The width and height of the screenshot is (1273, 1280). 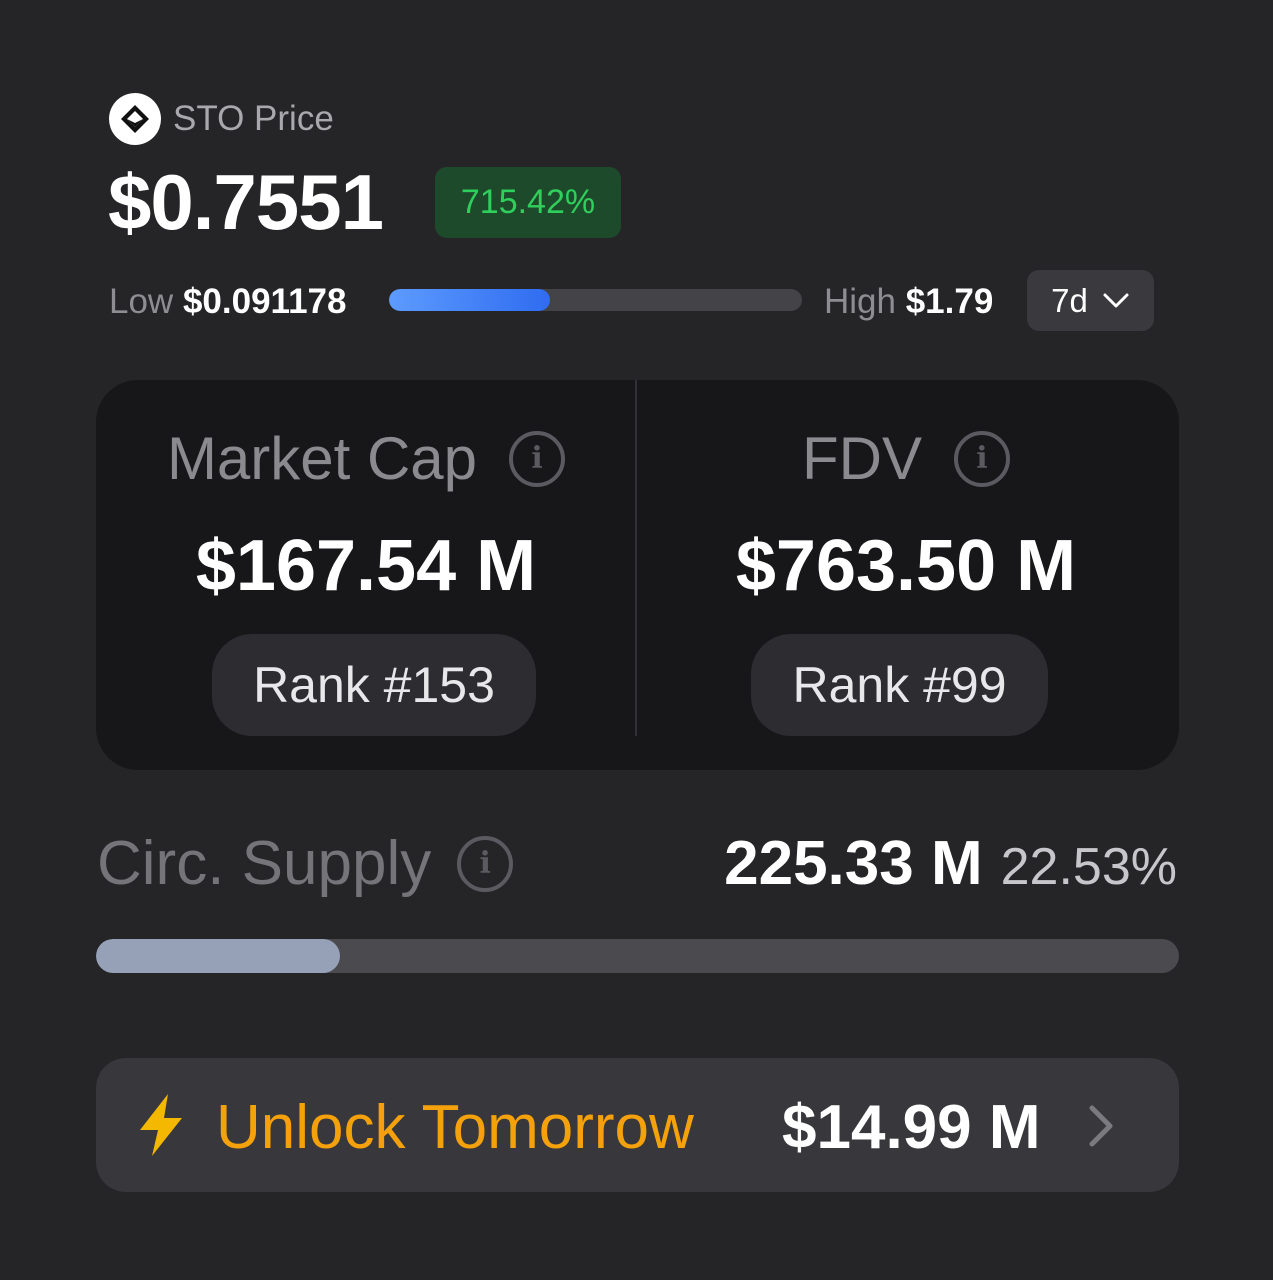 I want to click on range-low-label: Low, so click(x=141, y=301).